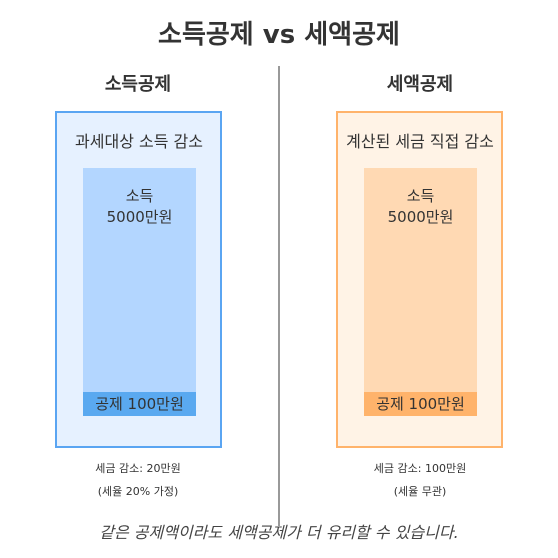  What do you see at coordinates (420, 468) in the screenshot?
I see `right-result-line1: 세금 감소: 100만원` at bounding box center [420, 468].